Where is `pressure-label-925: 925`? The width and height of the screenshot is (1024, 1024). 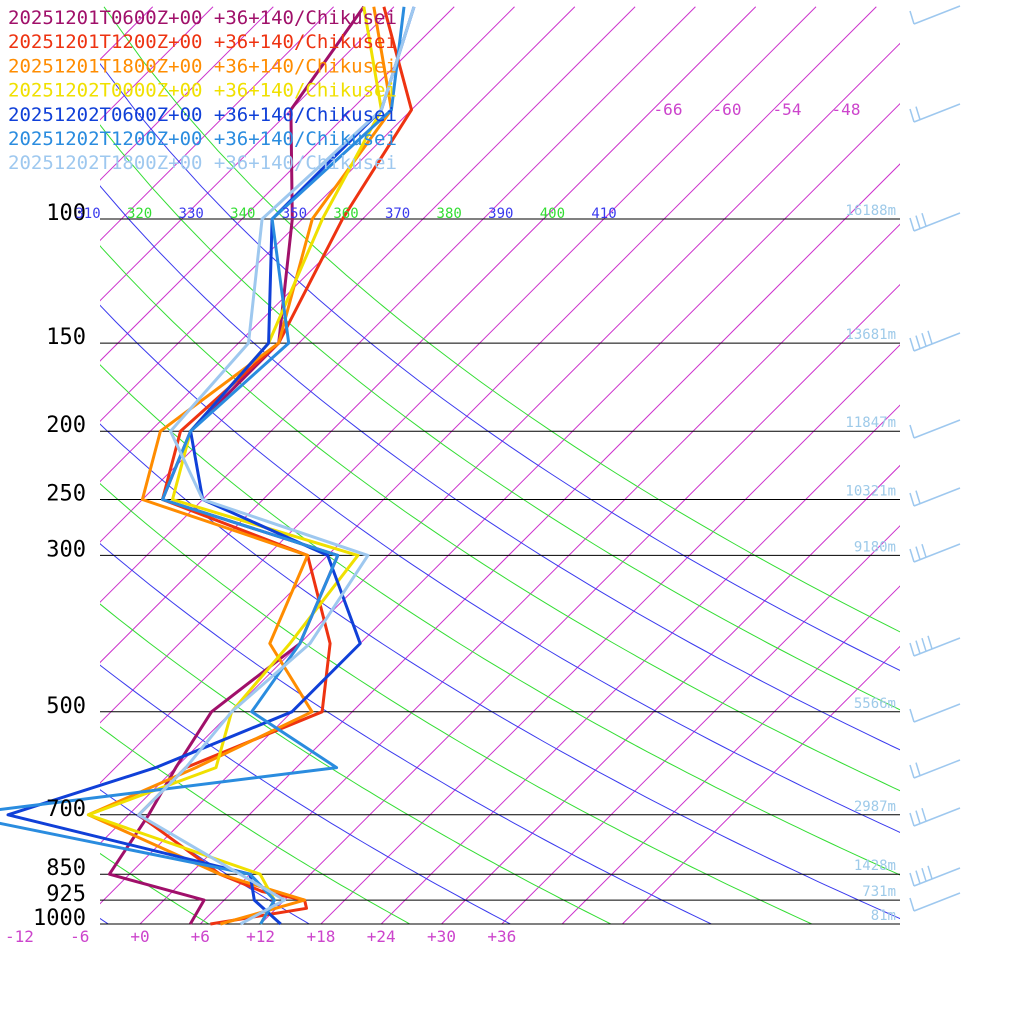
pressure-label-925: 925 is located at coordinates (66, 894).